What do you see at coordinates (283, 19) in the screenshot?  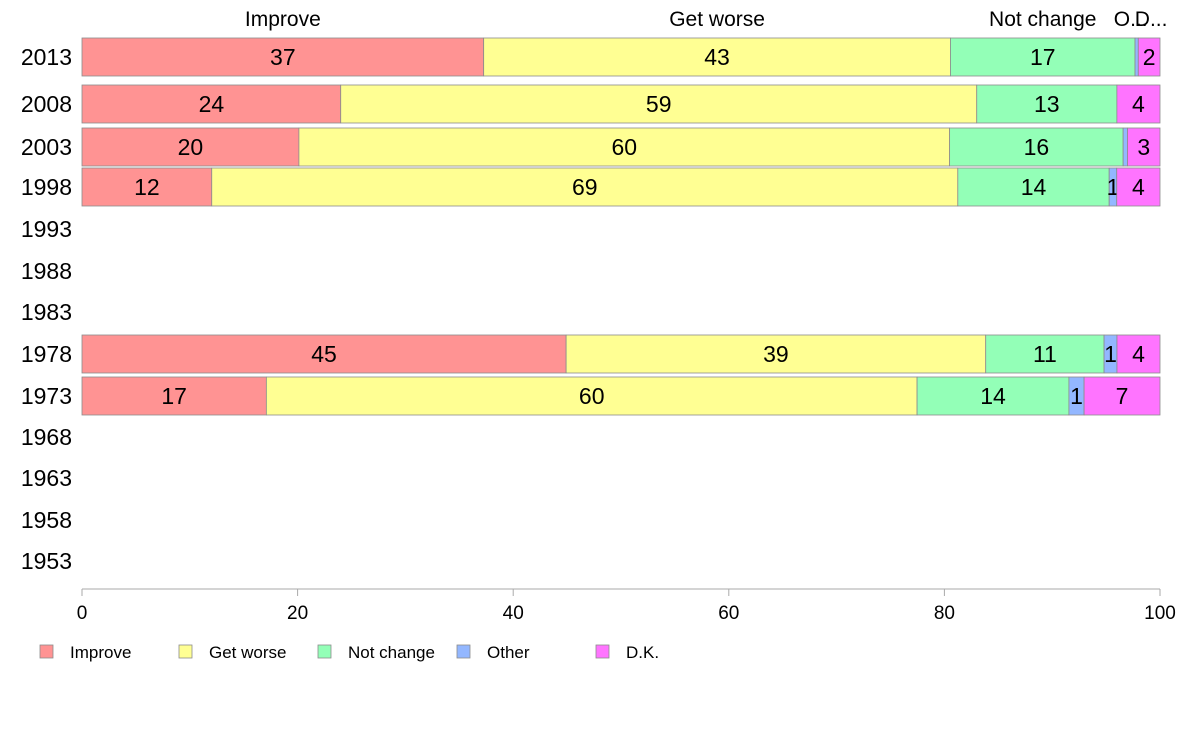 I see `column-header-label: Improve` at bounding box center [283, 19].